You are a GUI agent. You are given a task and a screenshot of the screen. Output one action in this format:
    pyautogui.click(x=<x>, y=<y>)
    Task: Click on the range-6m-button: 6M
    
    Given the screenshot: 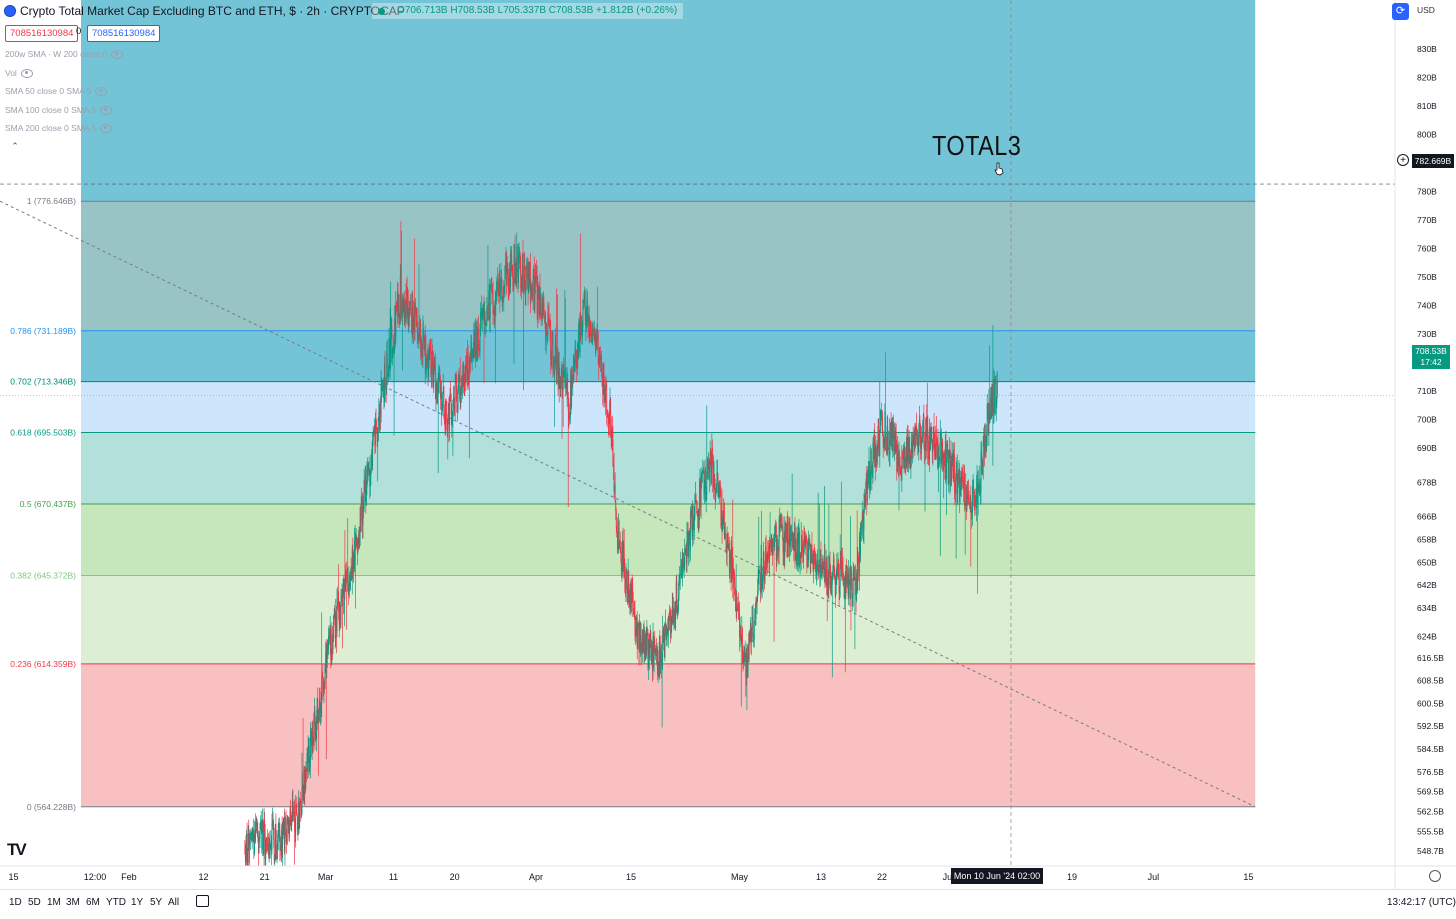 What is the action you would take?
    pyautogui.click(x=93, y=902)
    